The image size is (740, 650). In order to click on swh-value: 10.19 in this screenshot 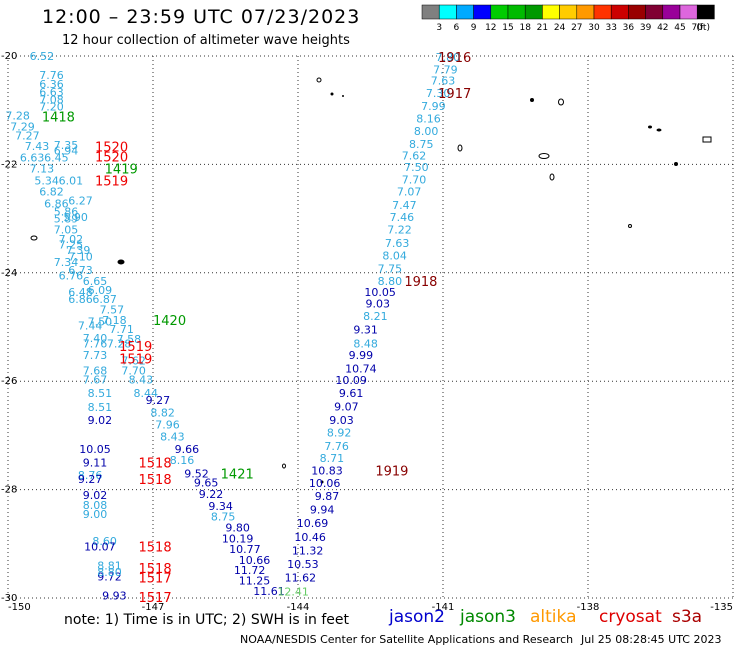, I will do `click(238, 538)`.